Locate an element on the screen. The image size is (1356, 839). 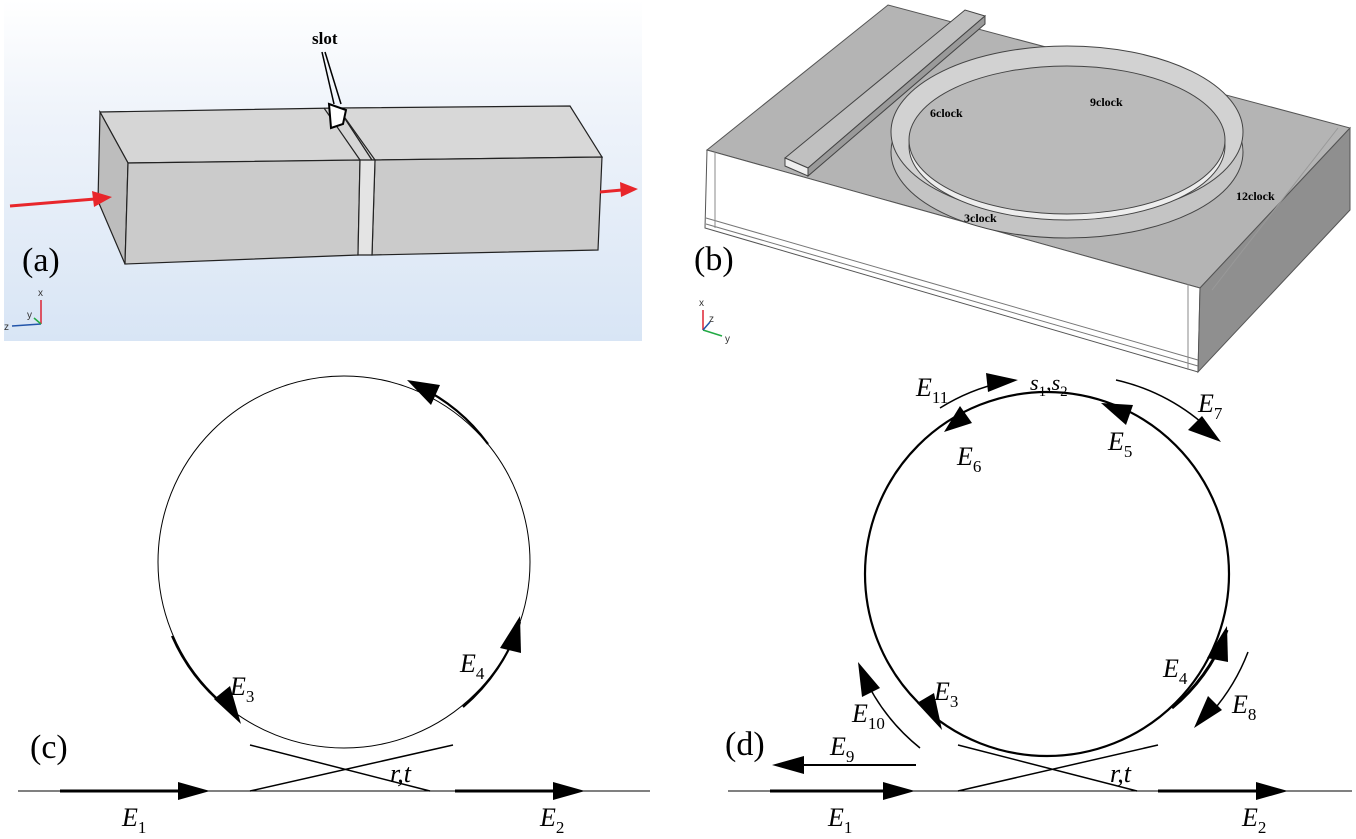
slot-pointer-arrow is located at coordinates (334, 90).